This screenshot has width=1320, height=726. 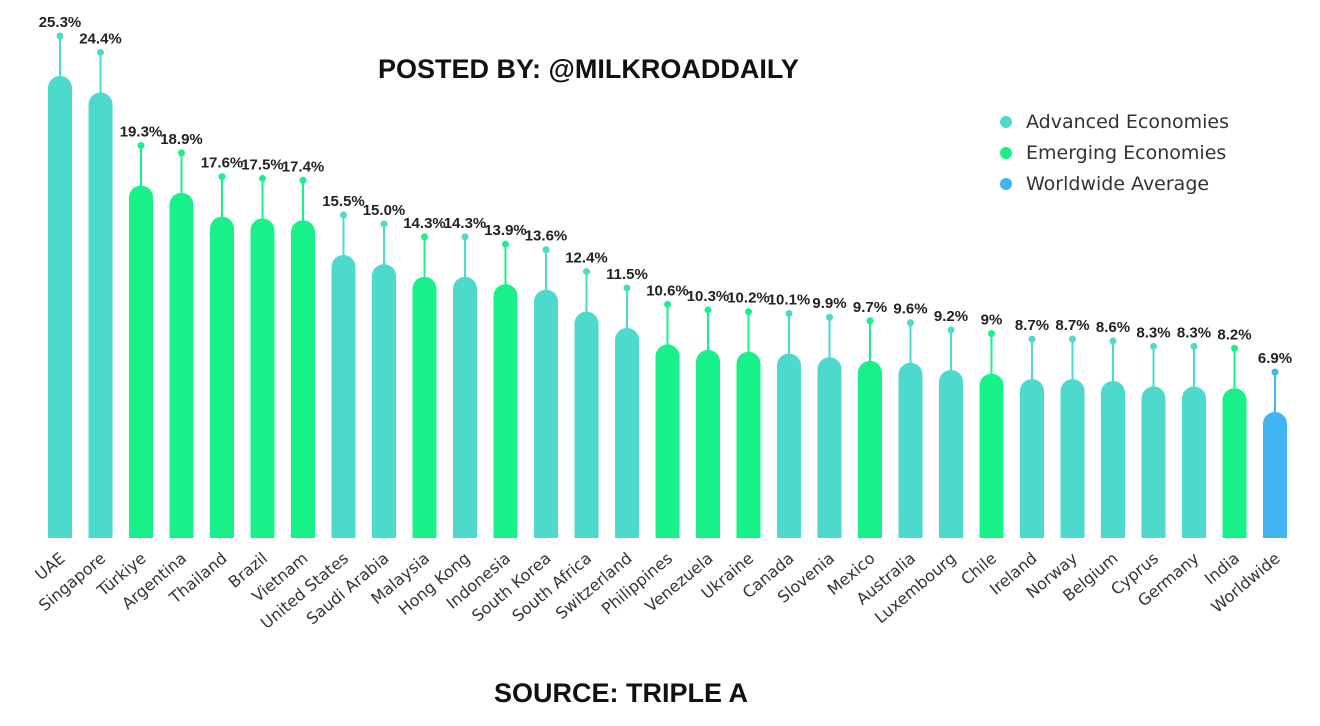 What do you see at coordinates (343, 201) in the screenshot?
I see `value-label: 15.5%` at bounding box center [343, 201].